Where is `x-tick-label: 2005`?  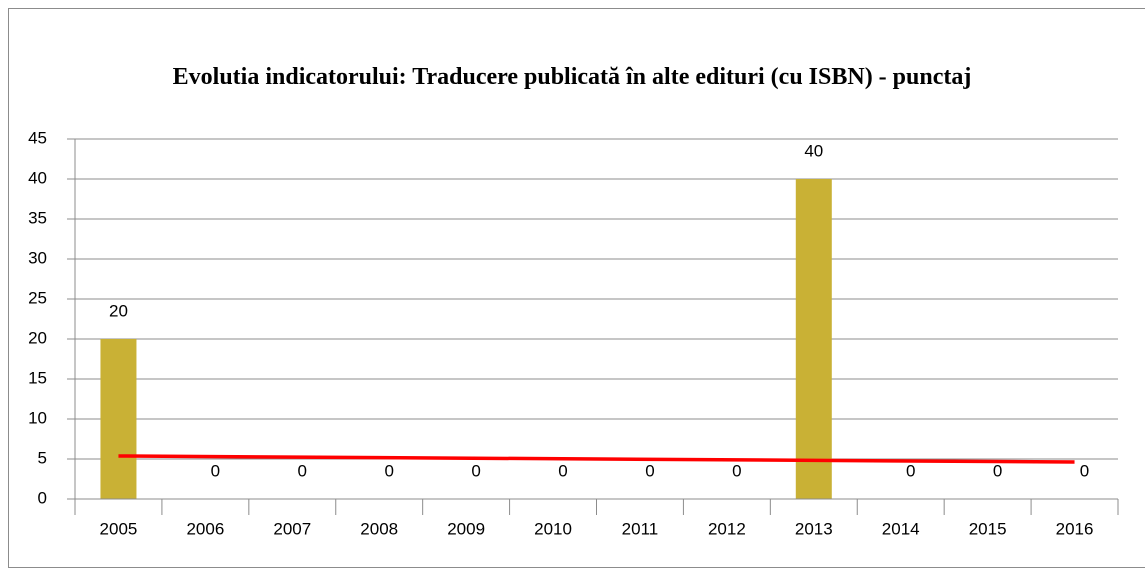 x-tick-label: 2005 is located at coordinates (119, 528).